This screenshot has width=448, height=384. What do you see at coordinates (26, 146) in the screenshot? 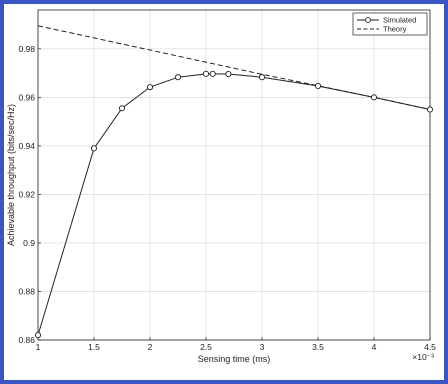
I see `y-tick-label: 0.94` at bounding box center [26, 146].